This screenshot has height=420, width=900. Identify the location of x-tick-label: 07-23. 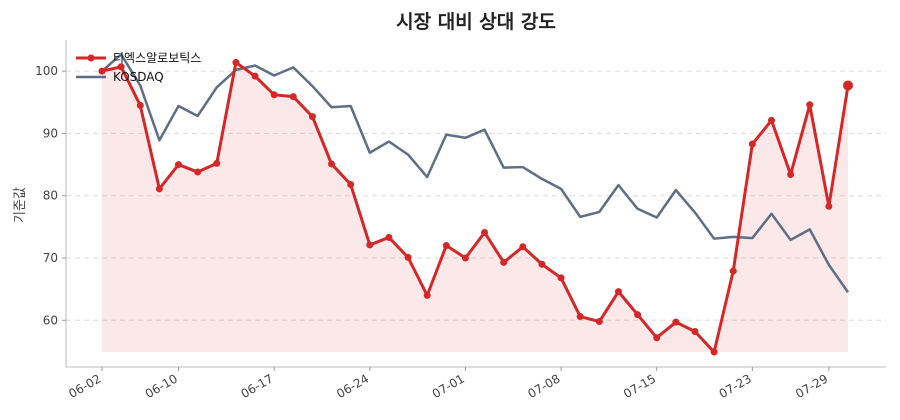
(735, 386).